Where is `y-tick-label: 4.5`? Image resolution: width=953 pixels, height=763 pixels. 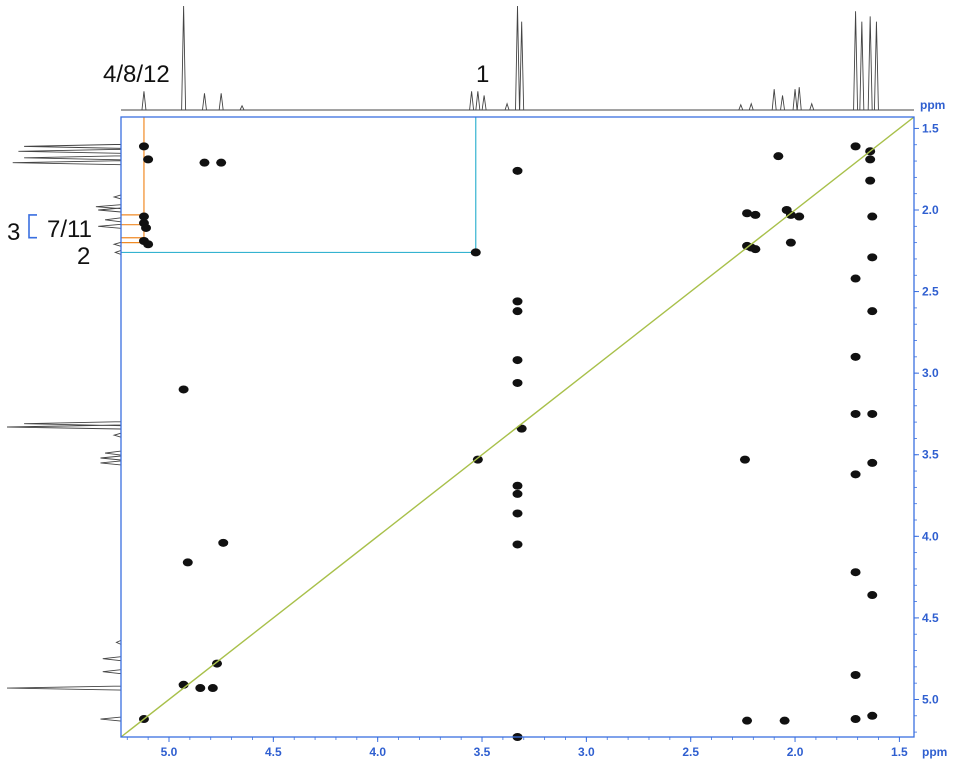
y-tick-label: 4.5 is located at coordinates (930, 618).